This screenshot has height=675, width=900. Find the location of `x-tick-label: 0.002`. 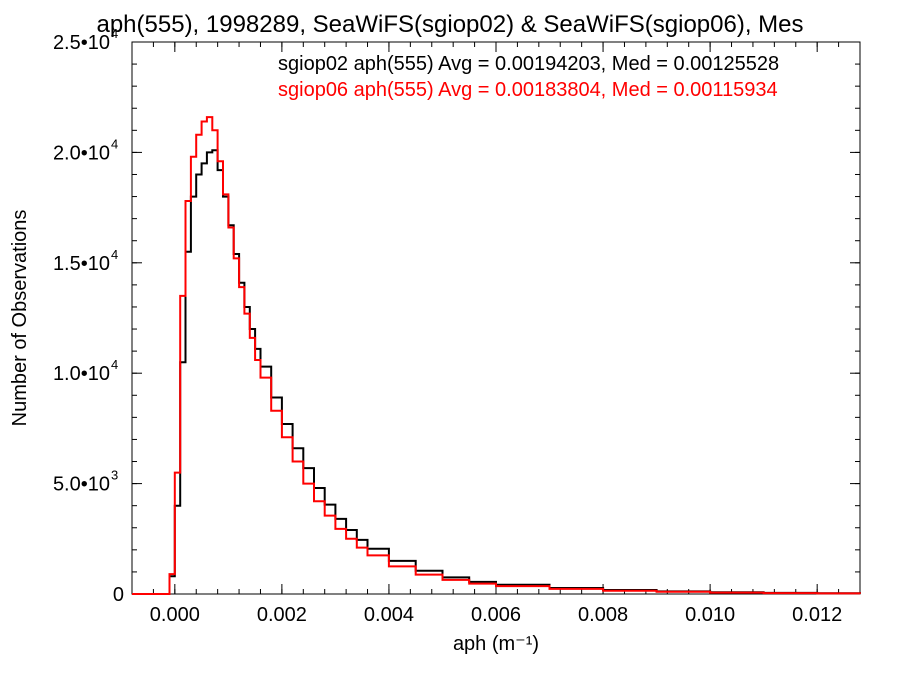

x-tick-label: 0.002 is located at coordinates (282, 615).